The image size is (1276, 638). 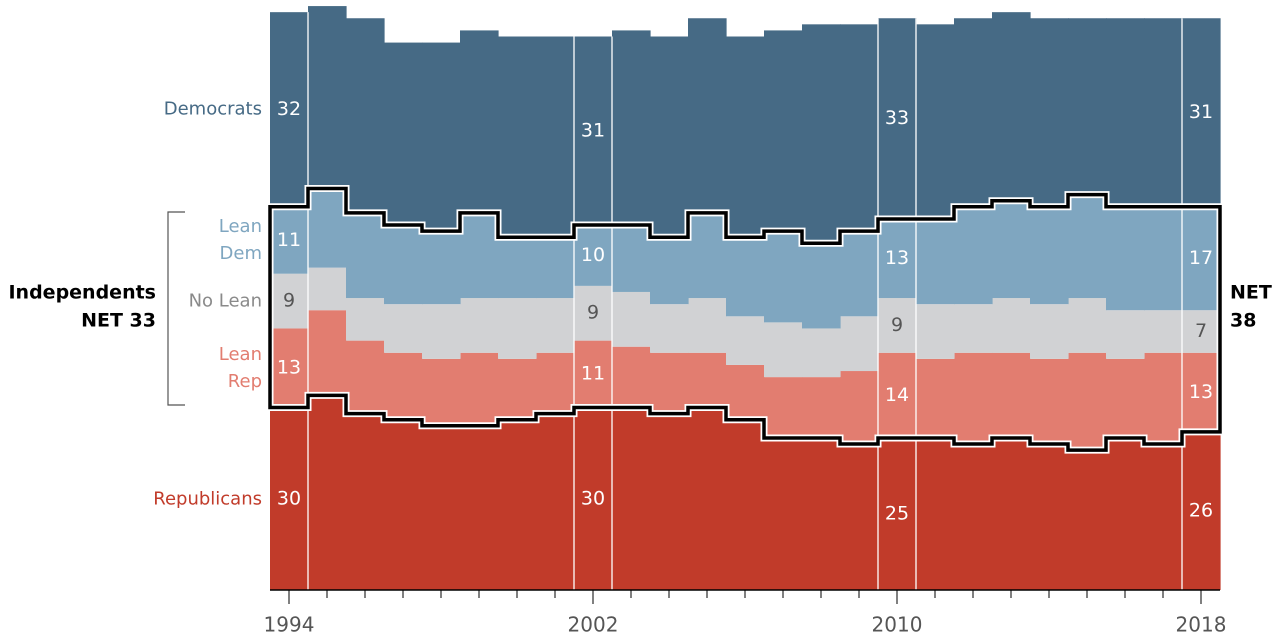 I want to click on annotation-right: NET, so click(x=1251, y=293).